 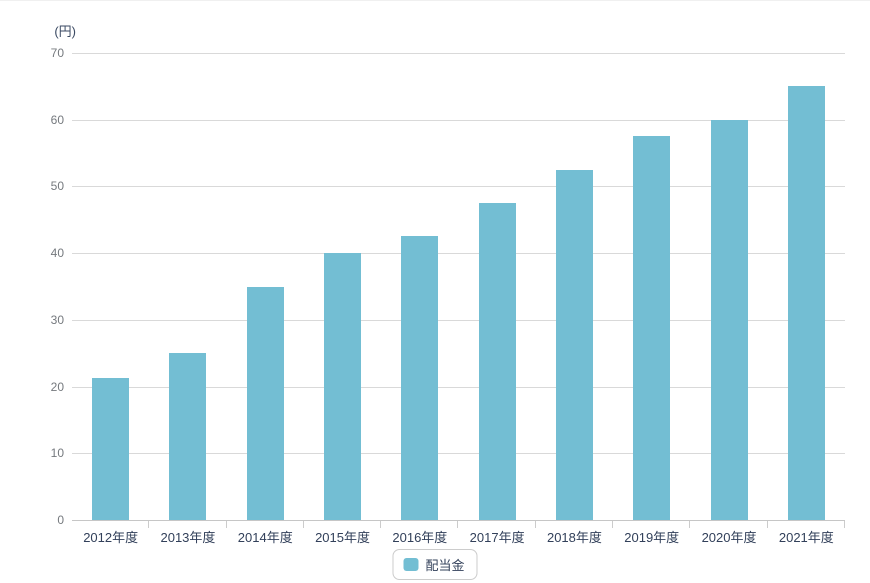 I want to click on y-axis-unit-label: (円), so click(x=65, y=31).